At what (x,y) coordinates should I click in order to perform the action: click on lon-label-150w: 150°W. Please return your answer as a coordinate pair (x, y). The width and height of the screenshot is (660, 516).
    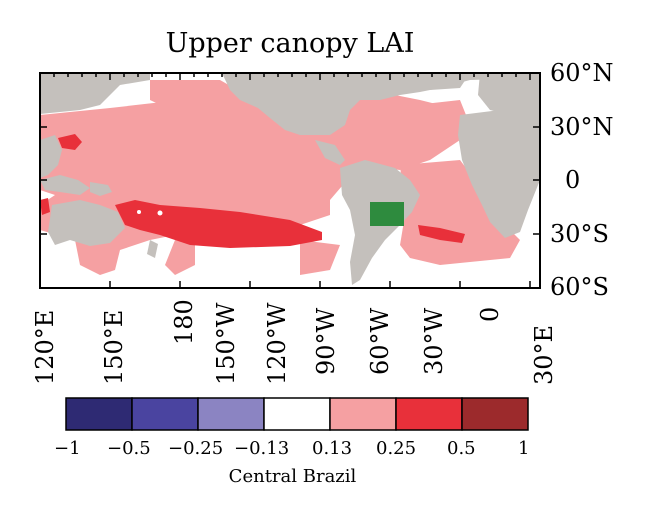
    Looking at the image, I should click on (226, 343).